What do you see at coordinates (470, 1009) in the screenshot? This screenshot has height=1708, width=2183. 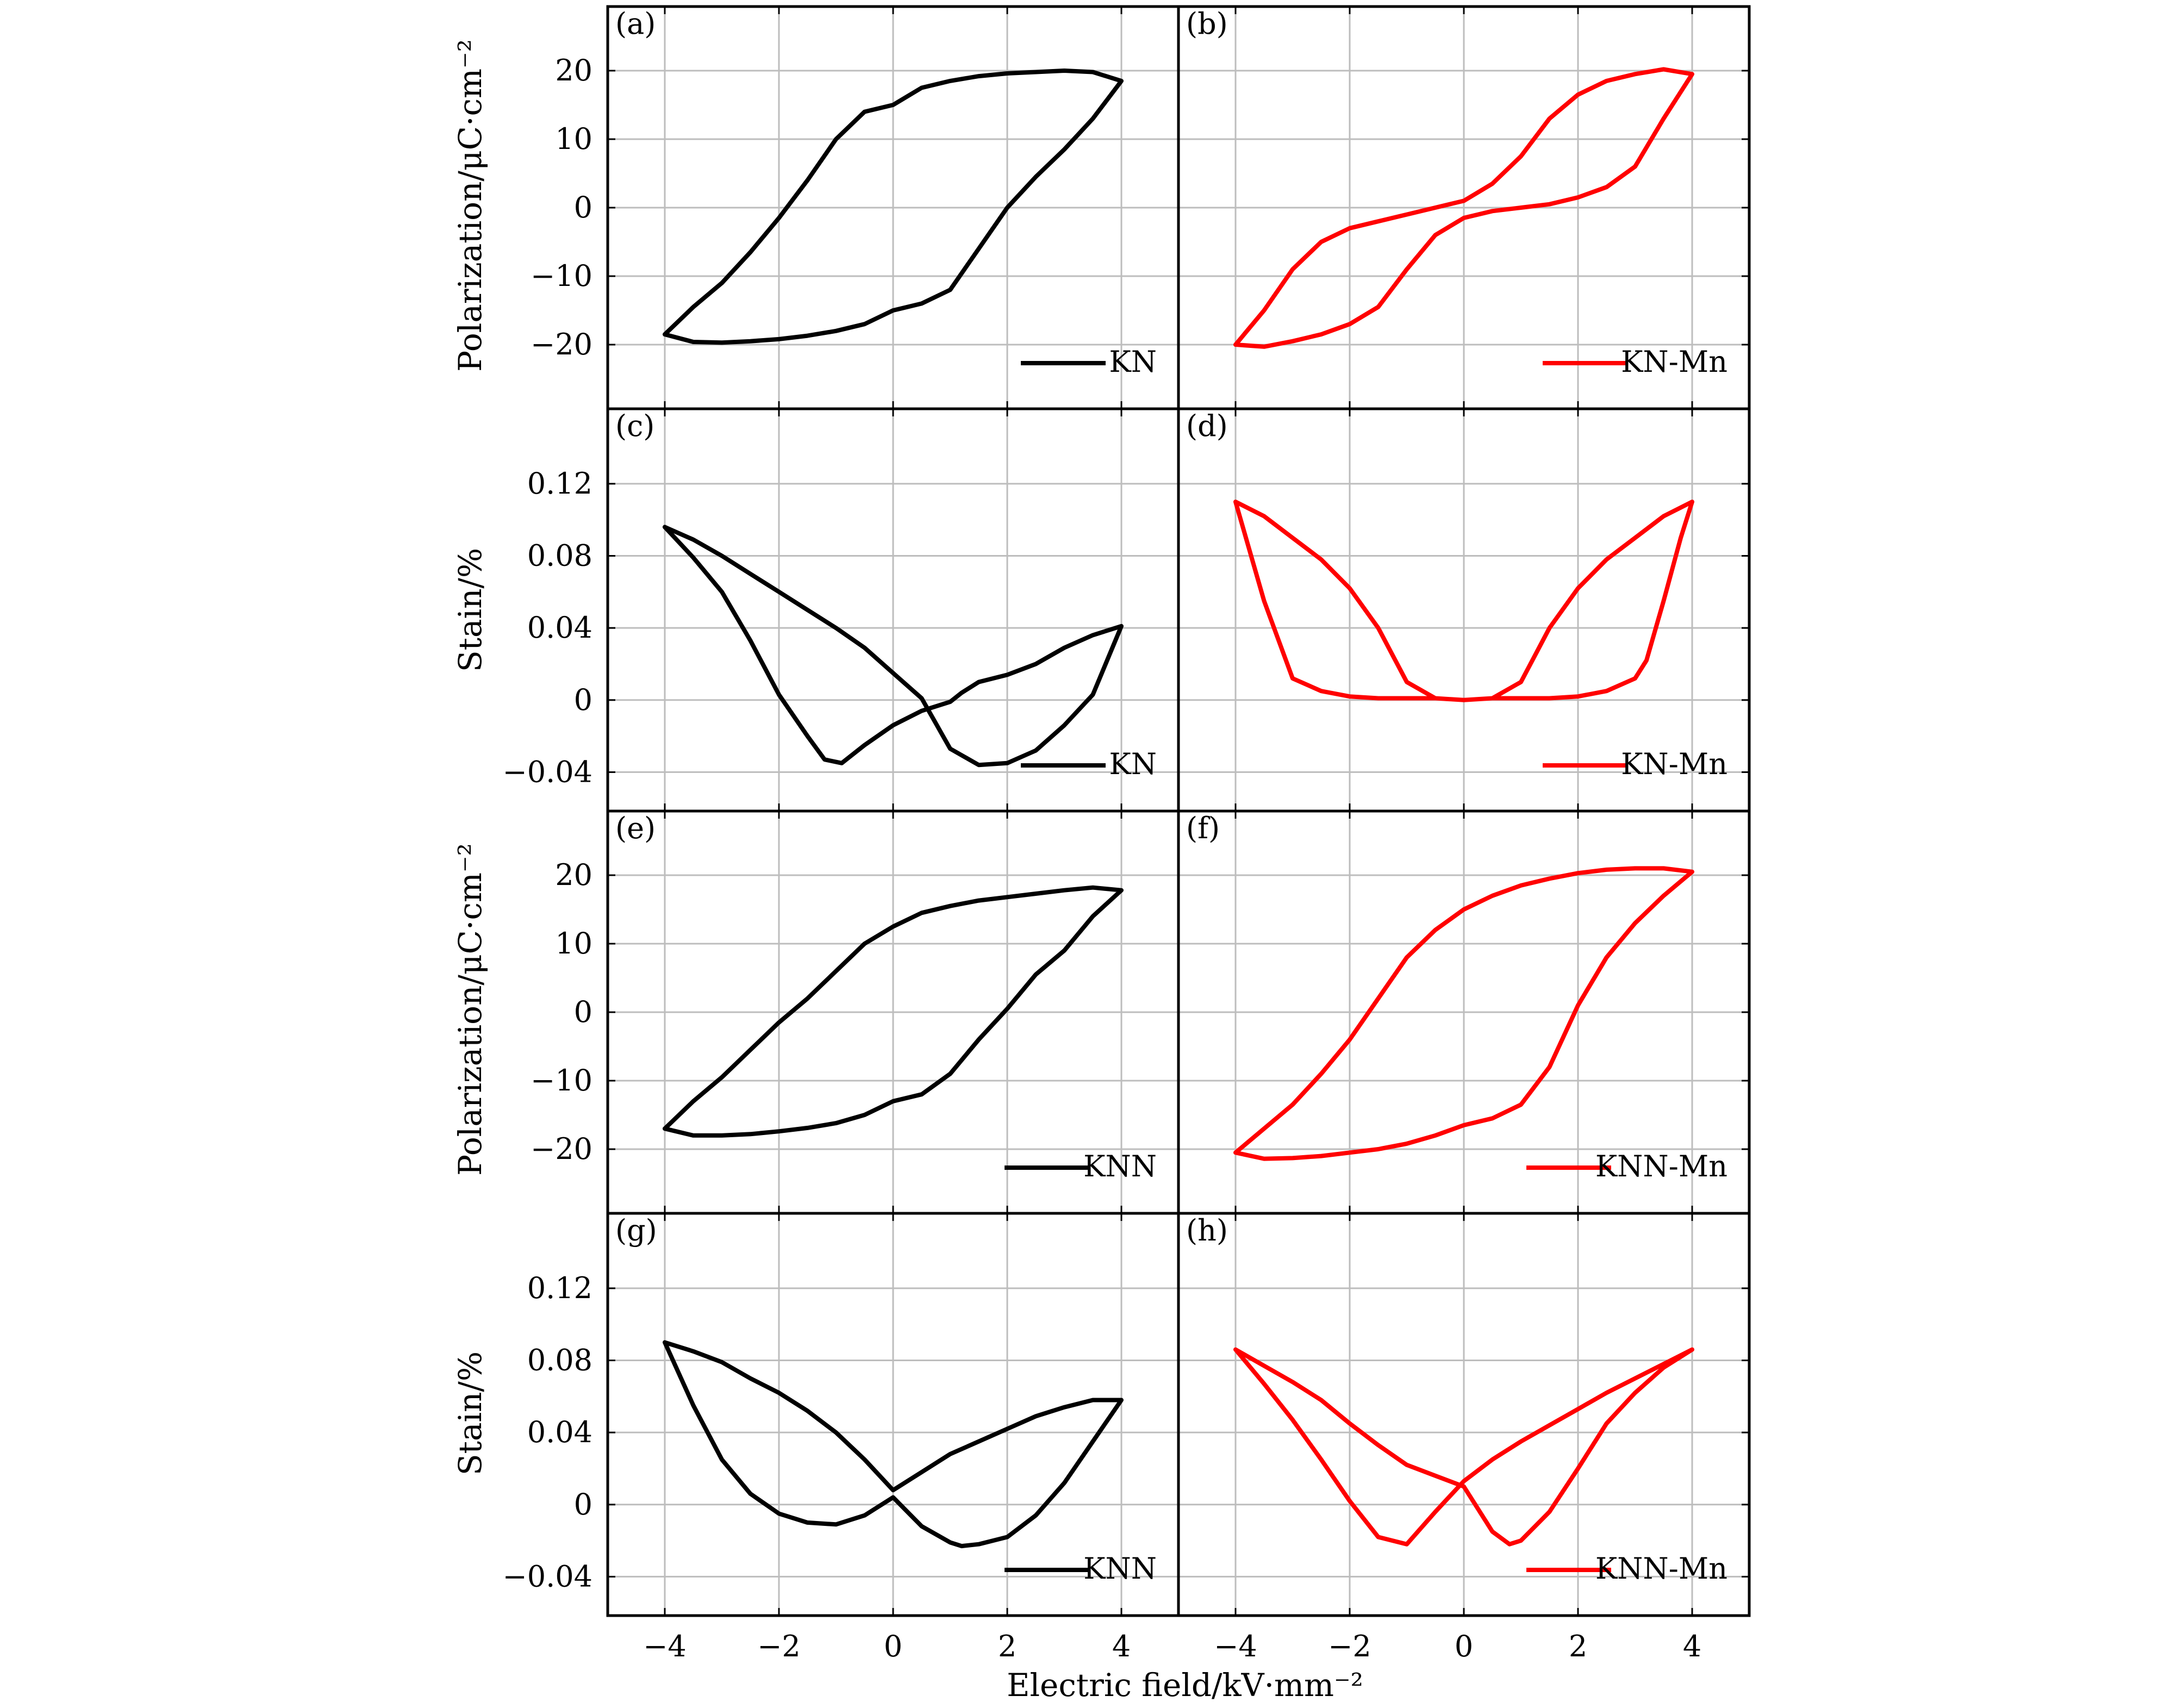 I see `y-axis-title-polarization-bottom: Polarization/μC·cm⁻²` at bounding box center [470, 1009].